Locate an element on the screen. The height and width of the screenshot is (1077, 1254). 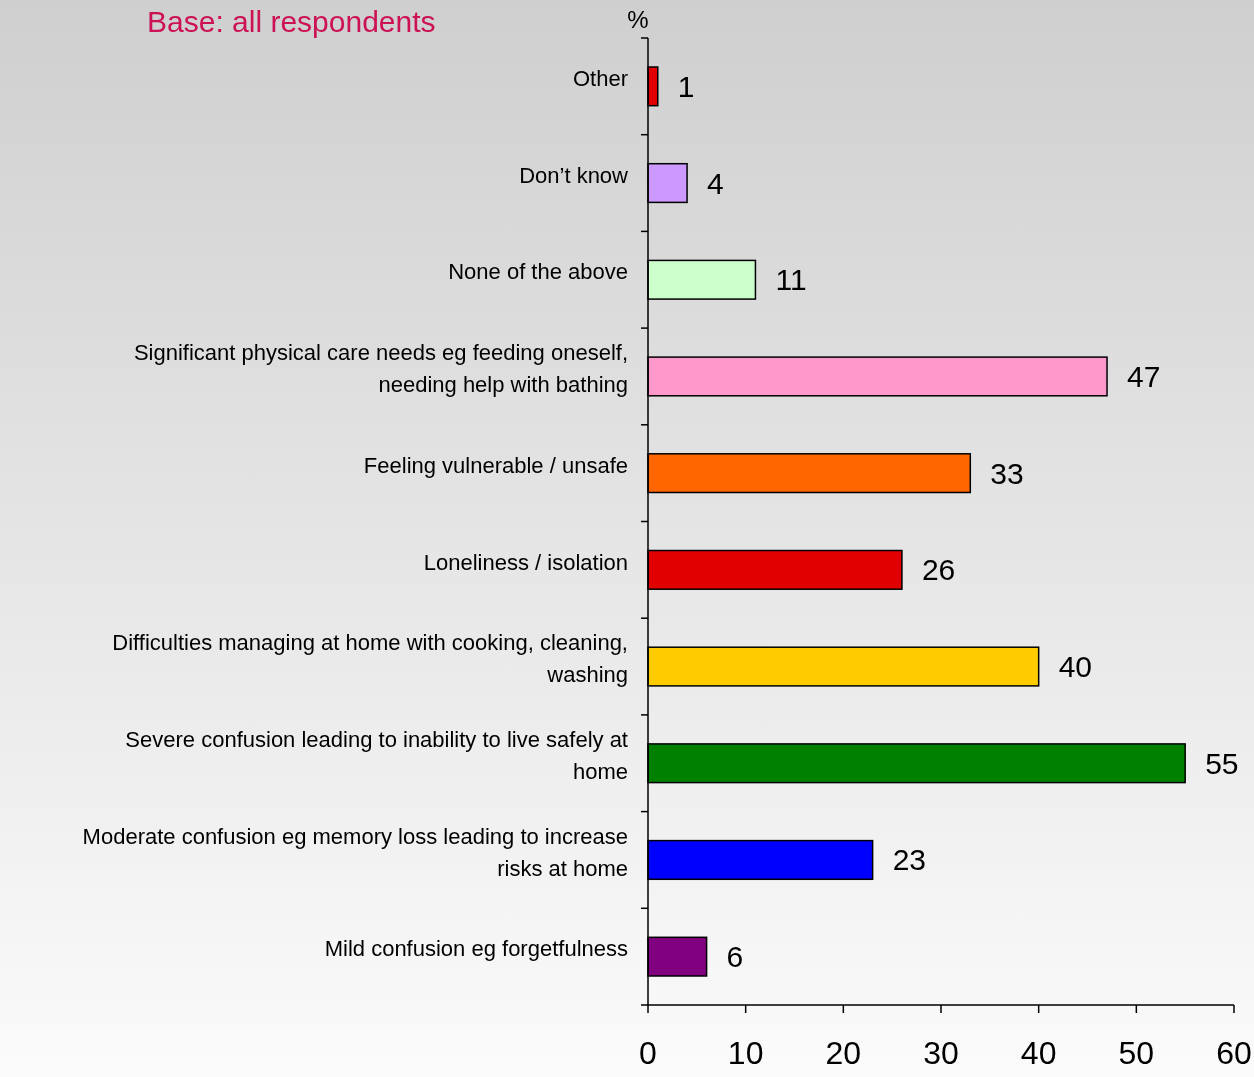
text: Base: all respondents is located at coordinates (291, 21).